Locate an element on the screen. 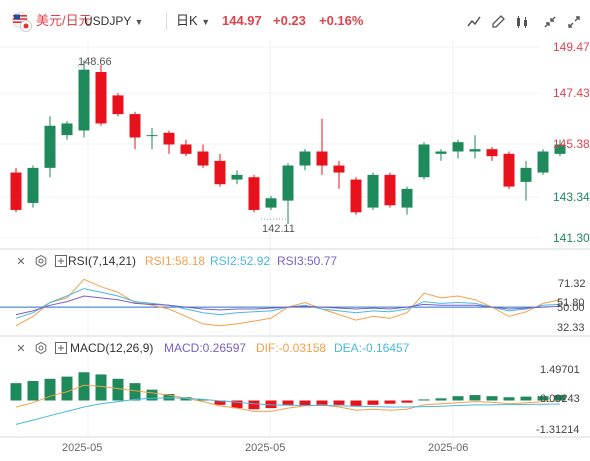  symbol-selector: USDJPY ▼ is located at coordinates (113, 21).